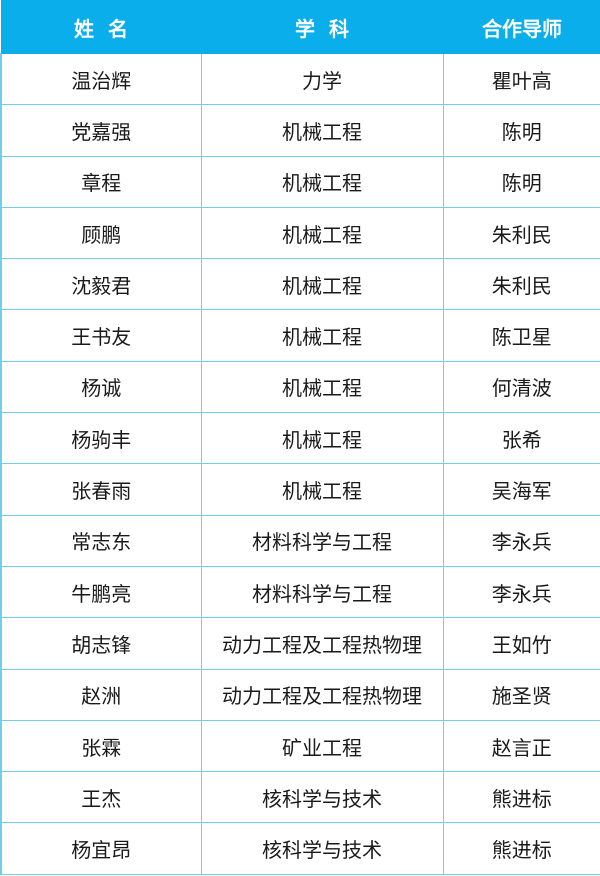  I want to click on table-row: 胡志锋 动力工程及工程热物理 王如竹, so click(300, 643).